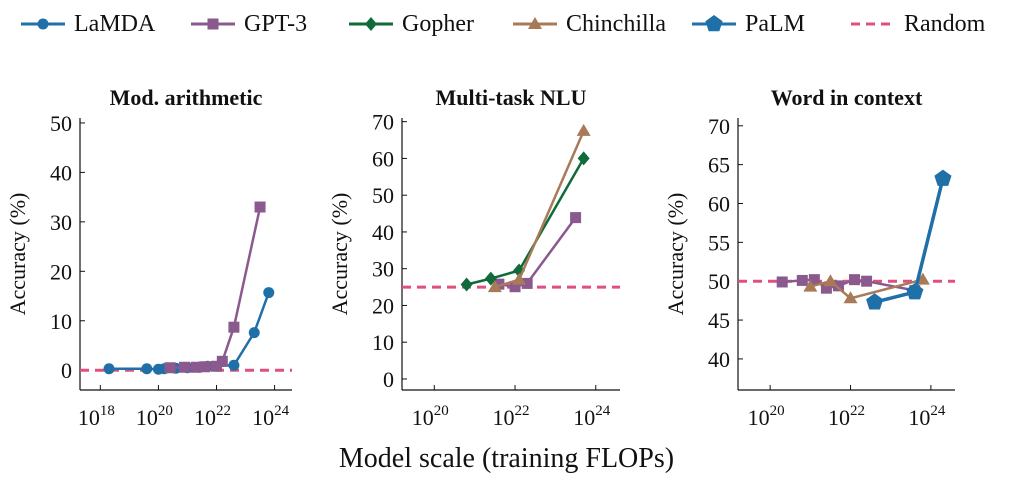 The image size is (1013, 487). What do you see at coordinates (43, 24) in the screenshot?
I see `legend-marker-lamda` at bounding box center [43, 24].